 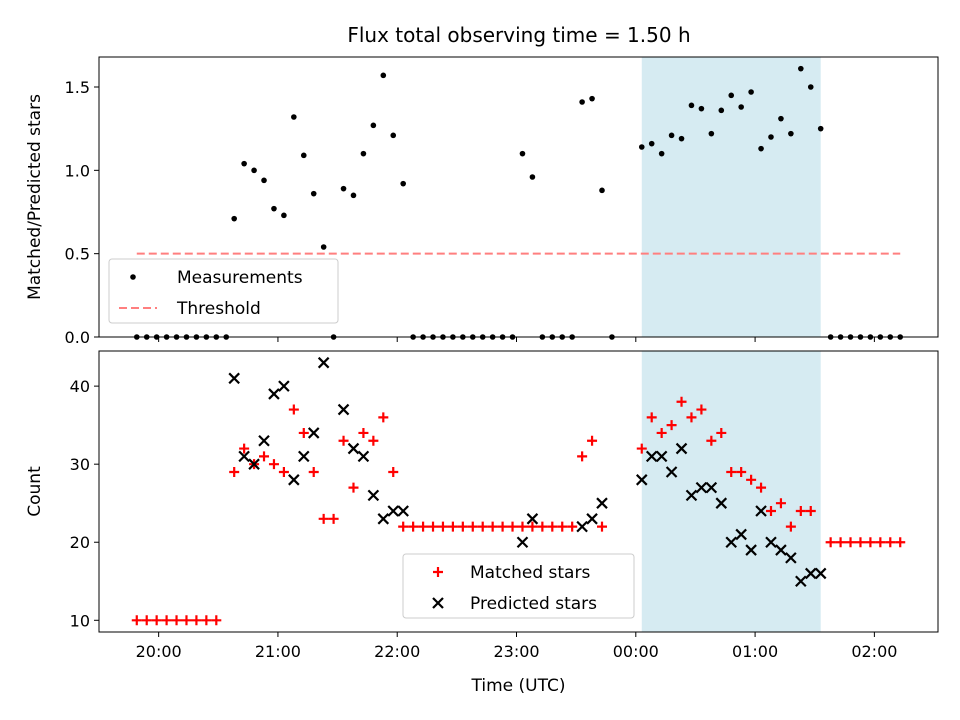 I want to click on x-tick-label: 21:00, so click(x=278, y=651).